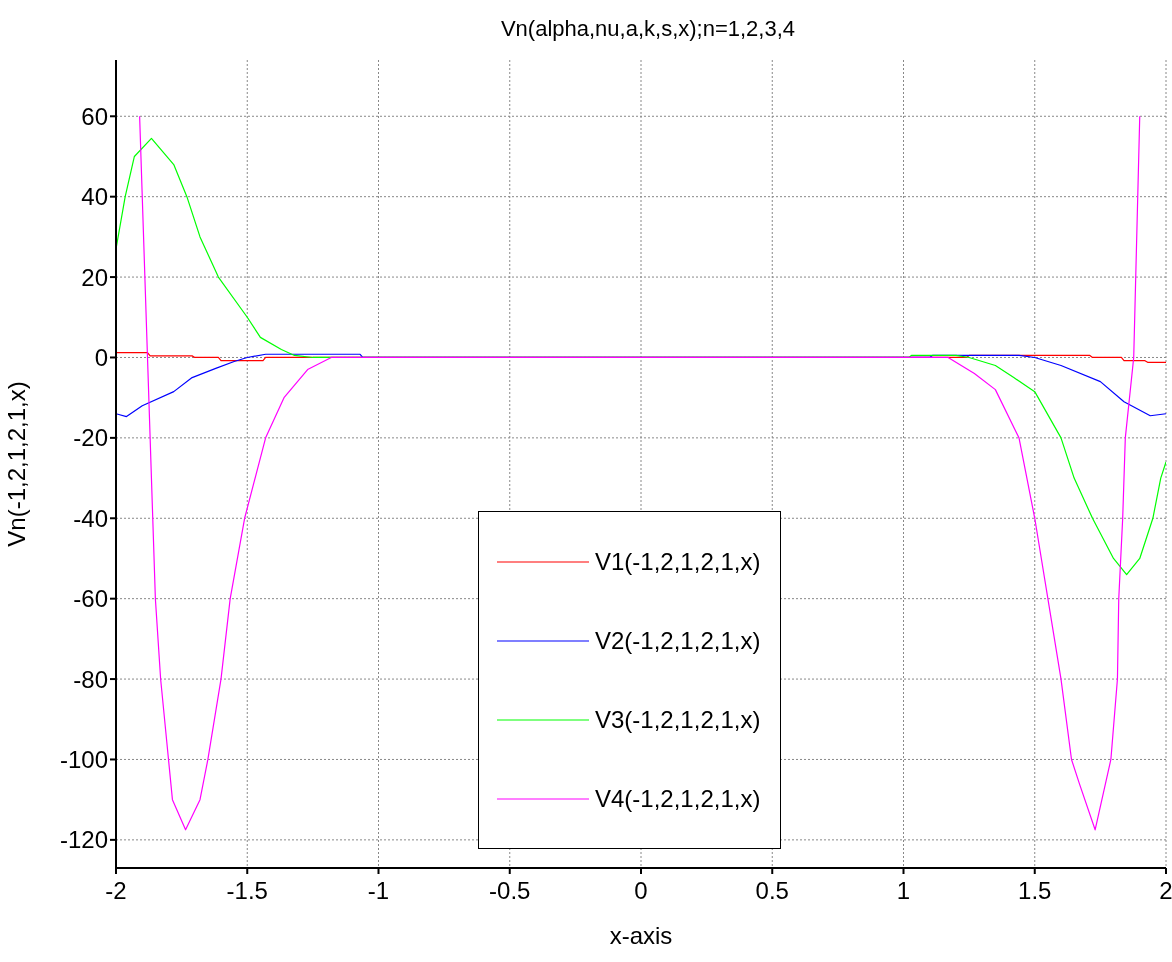 This screenshot has height=962, width=1172. What do you see at coordinates (90, 679) in the screenshot?
I see `y-tick-label: -80` at bounding box center [90, 679].